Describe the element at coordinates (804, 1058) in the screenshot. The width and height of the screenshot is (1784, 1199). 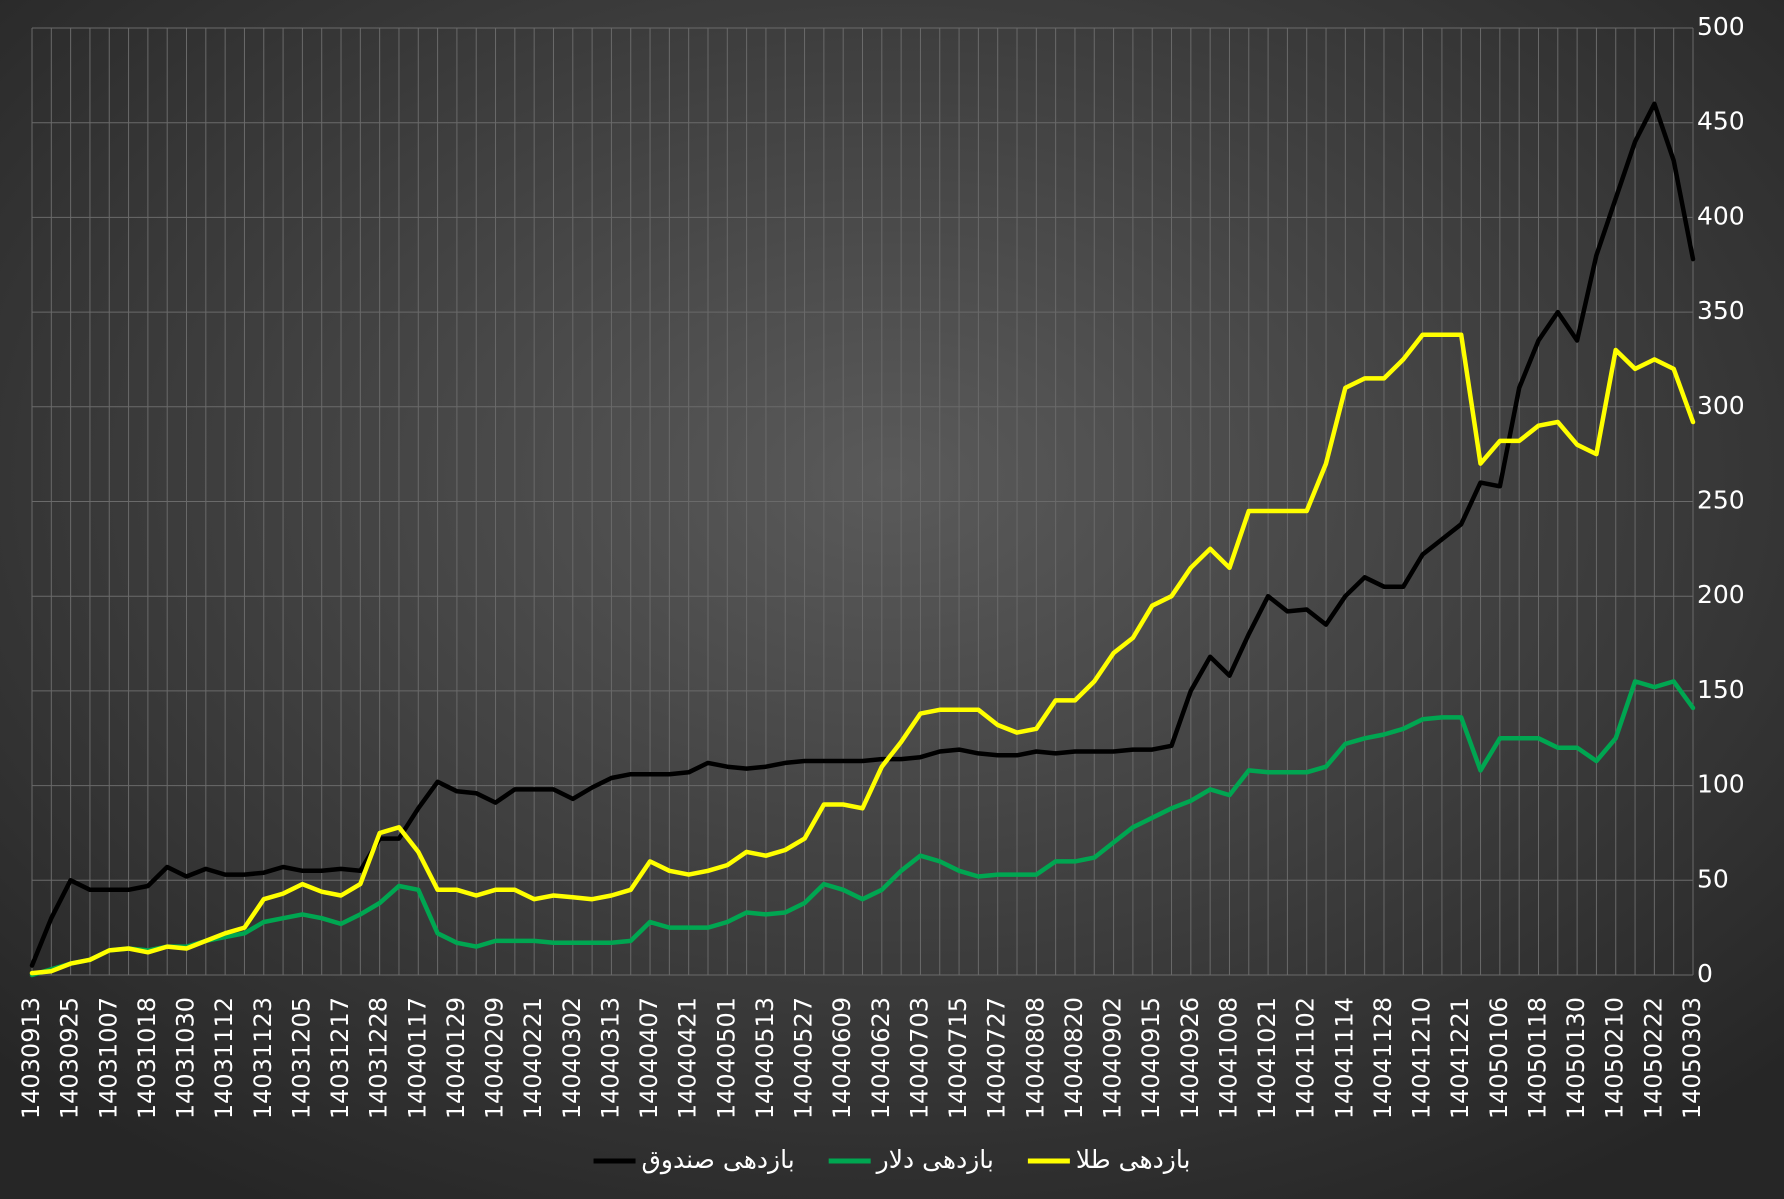
I see `x-tick-label: 14040527` at that location.